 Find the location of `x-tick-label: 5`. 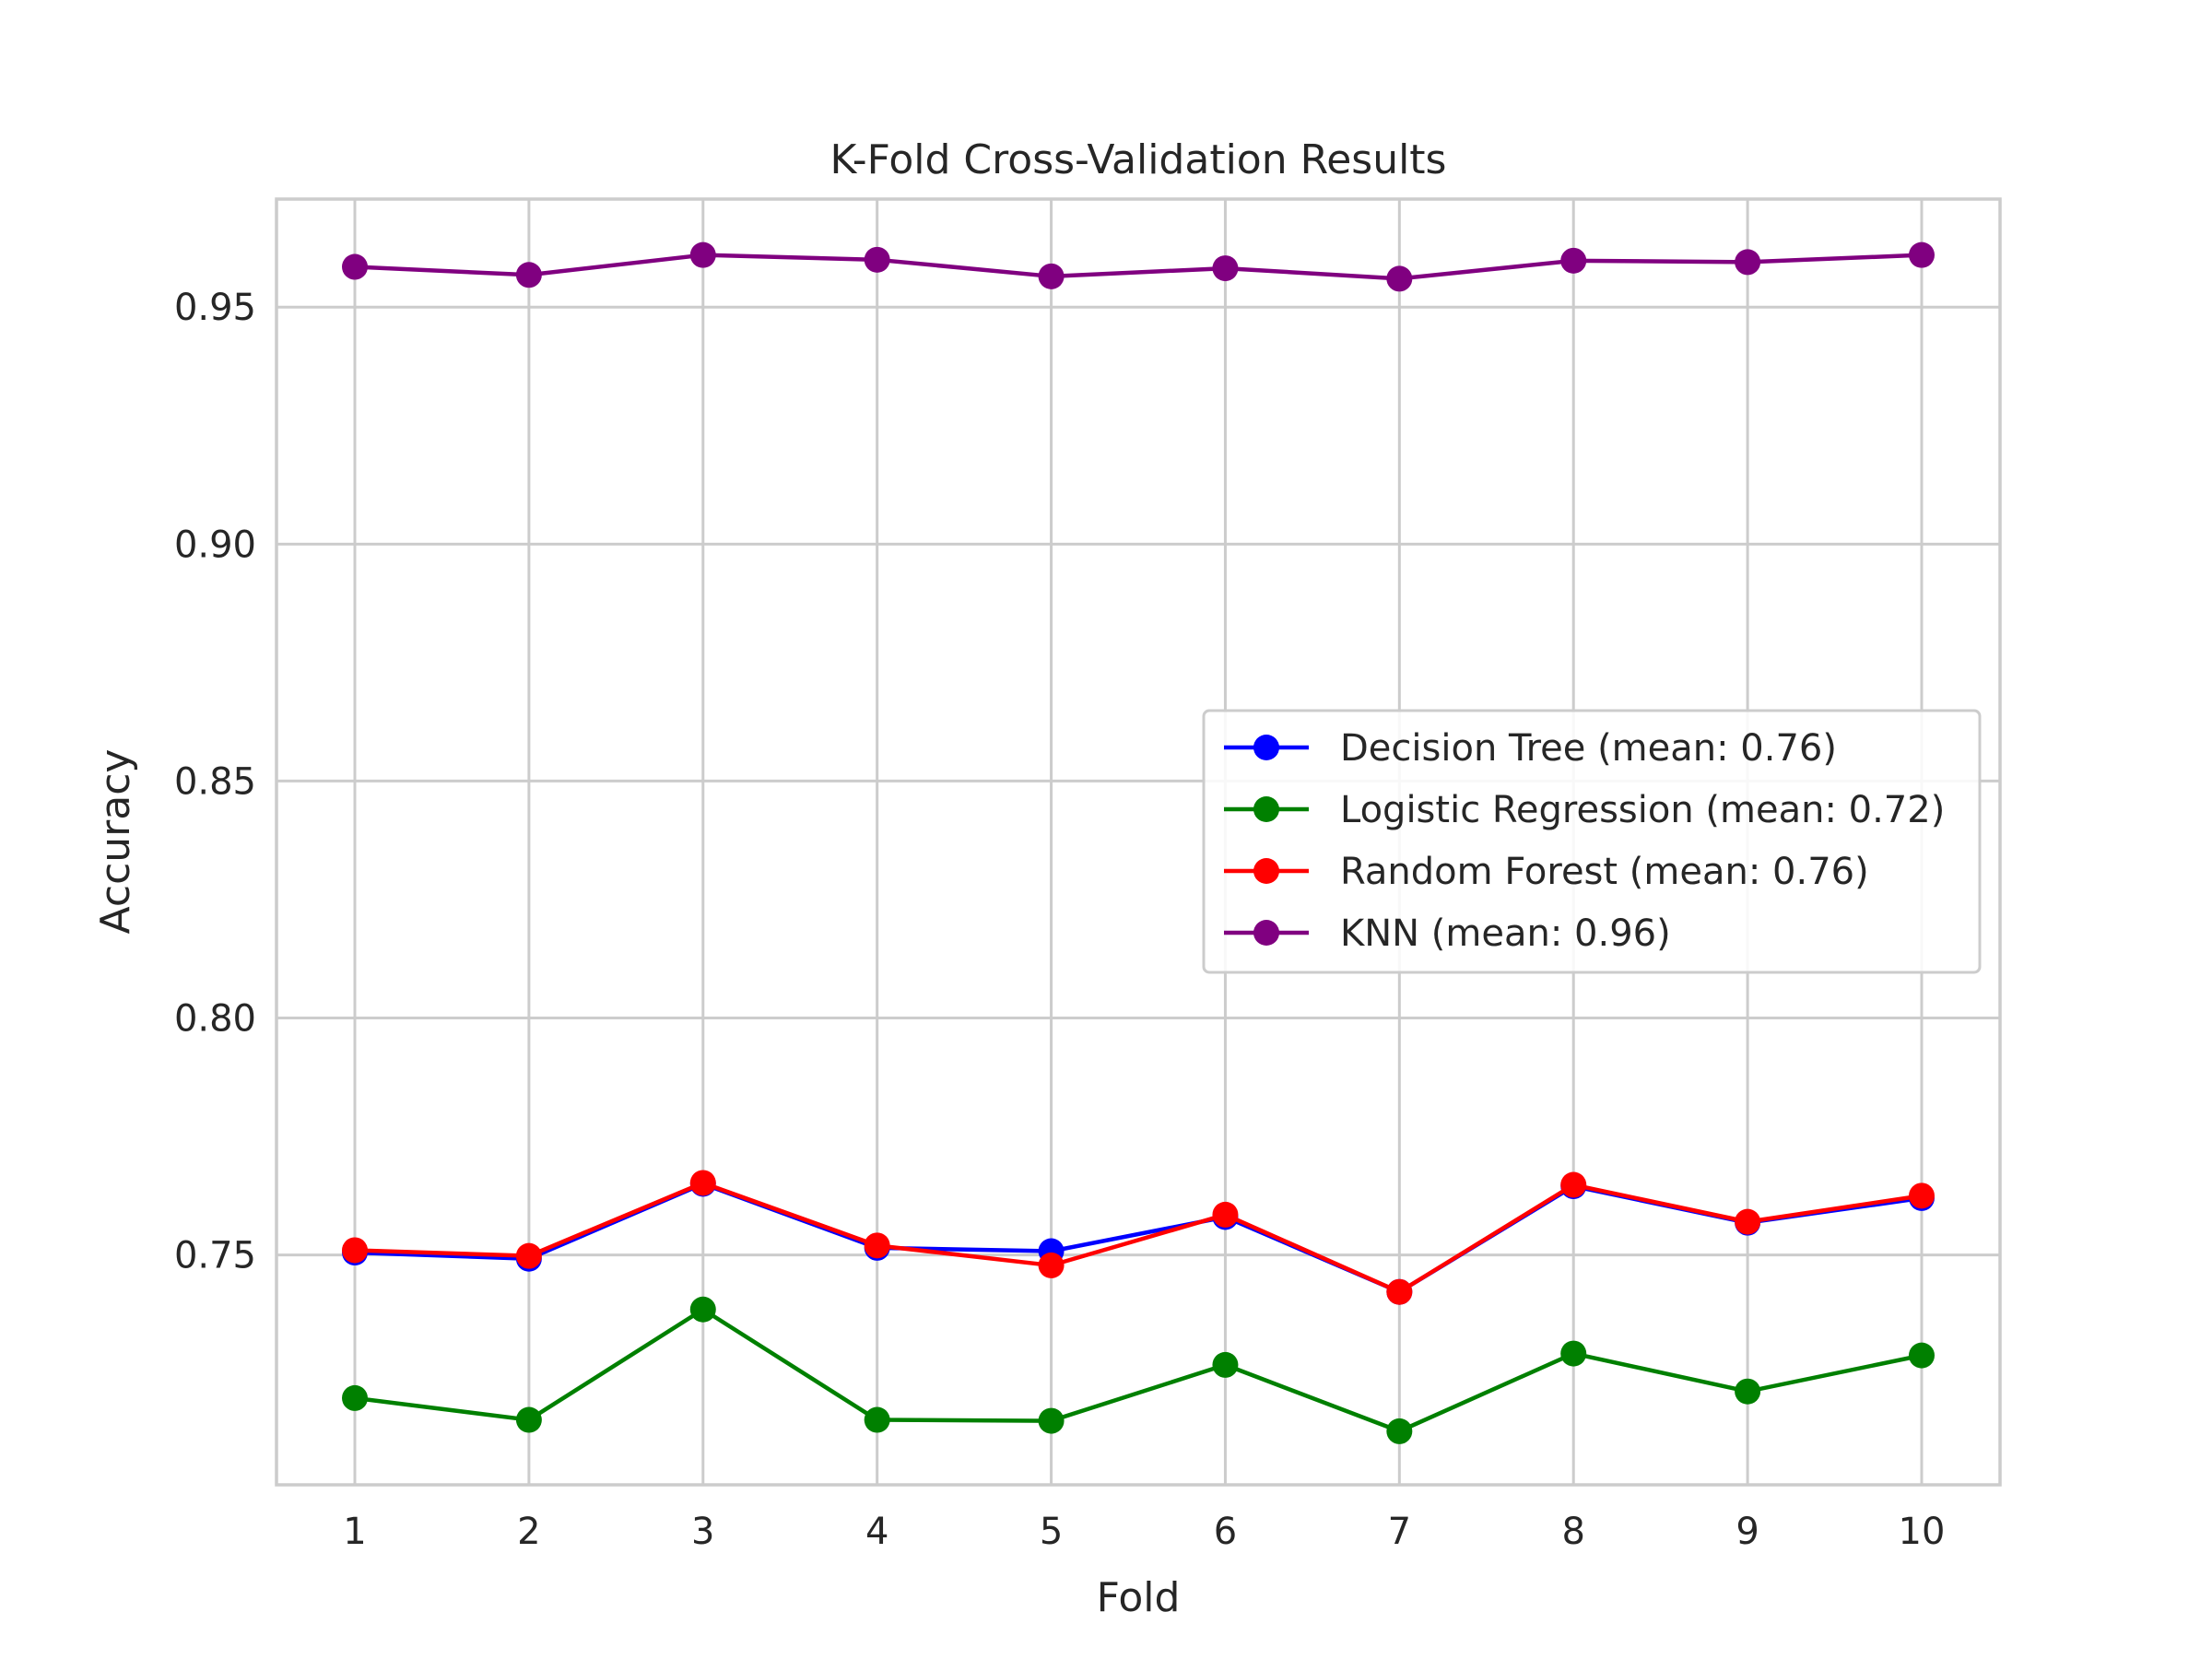

x-tick-label: 5 is located at coordinates (1051, 1532).